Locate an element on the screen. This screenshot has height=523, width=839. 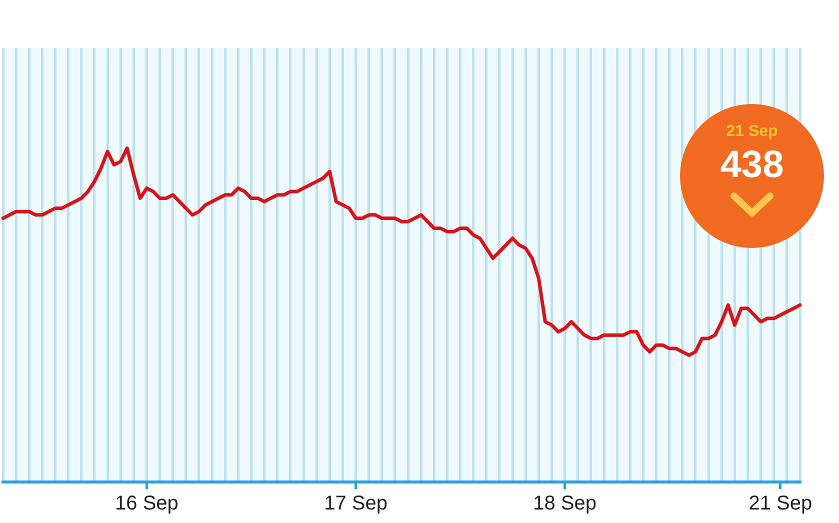
text: 21 Sep is located at coordinates (752, 131).